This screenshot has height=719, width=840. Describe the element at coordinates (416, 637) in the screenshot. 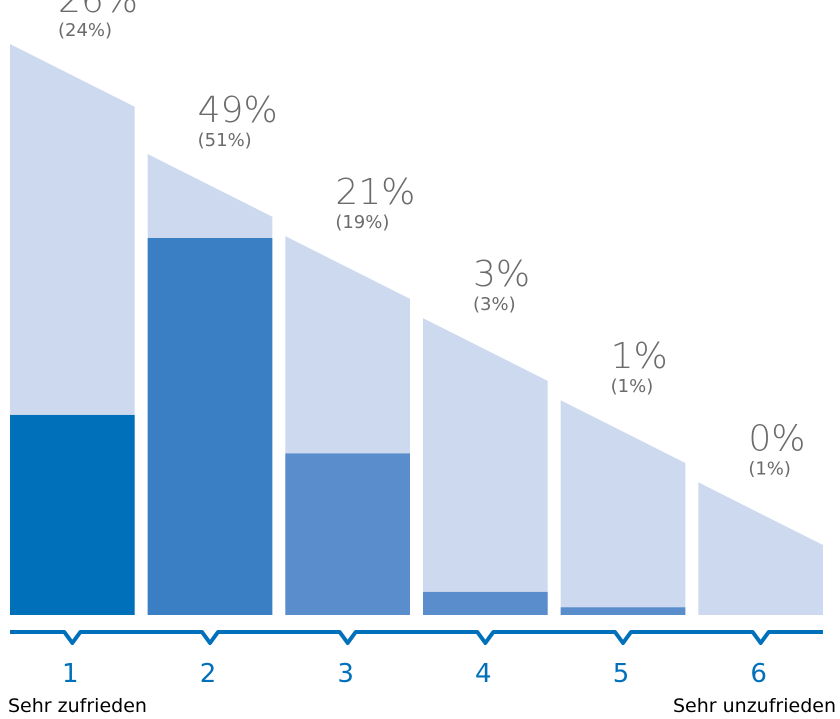

I see `scale-axis` at that location.